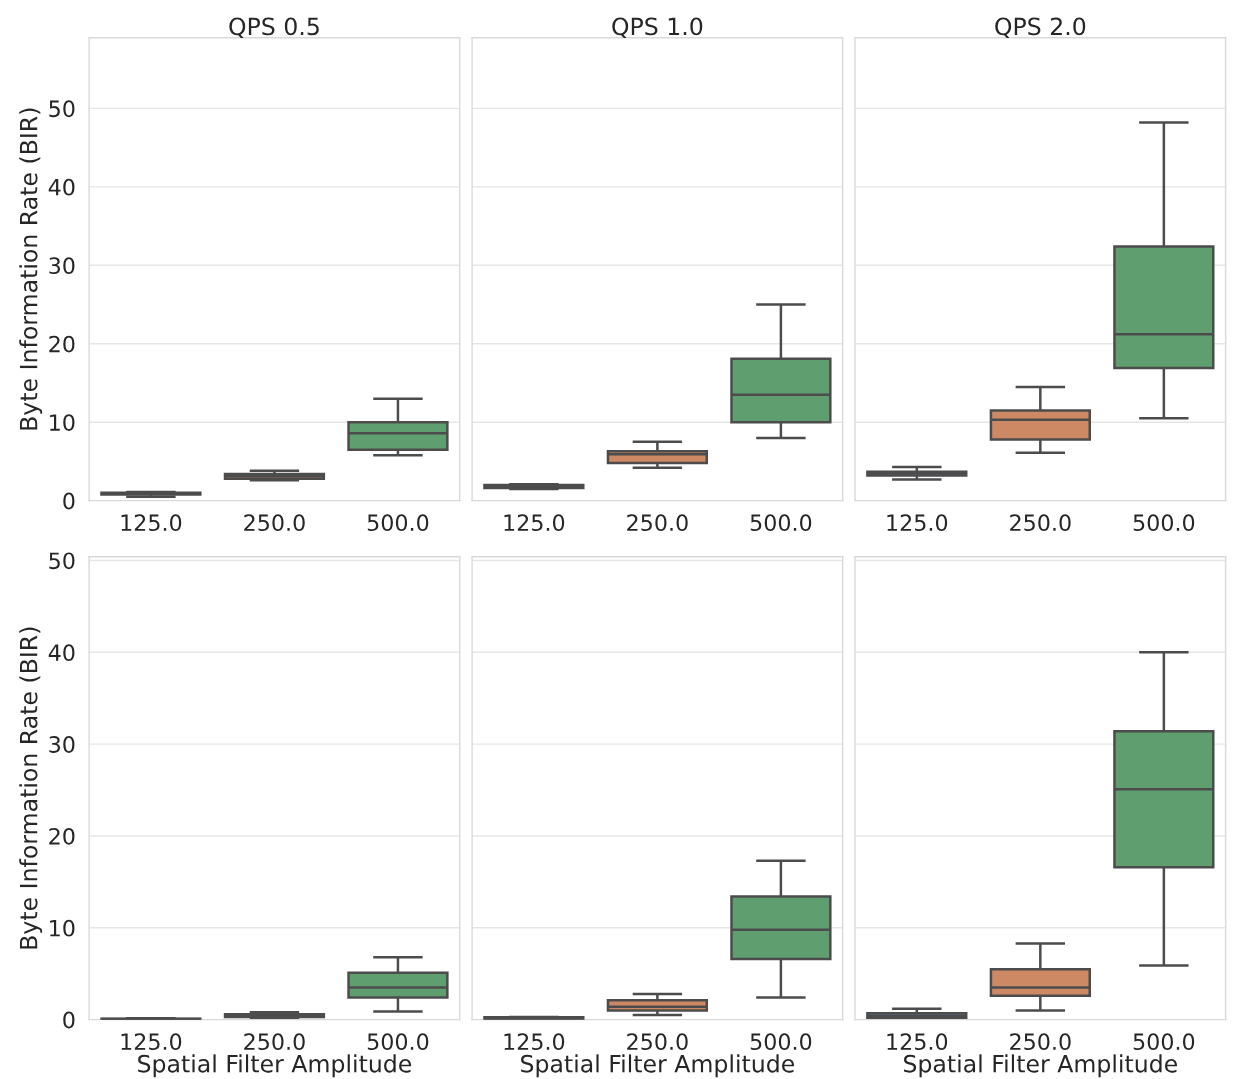 This screenshot has height=1079, width=1238. I want to click on chart-title: QPS 2.0, so click(1040, 28).